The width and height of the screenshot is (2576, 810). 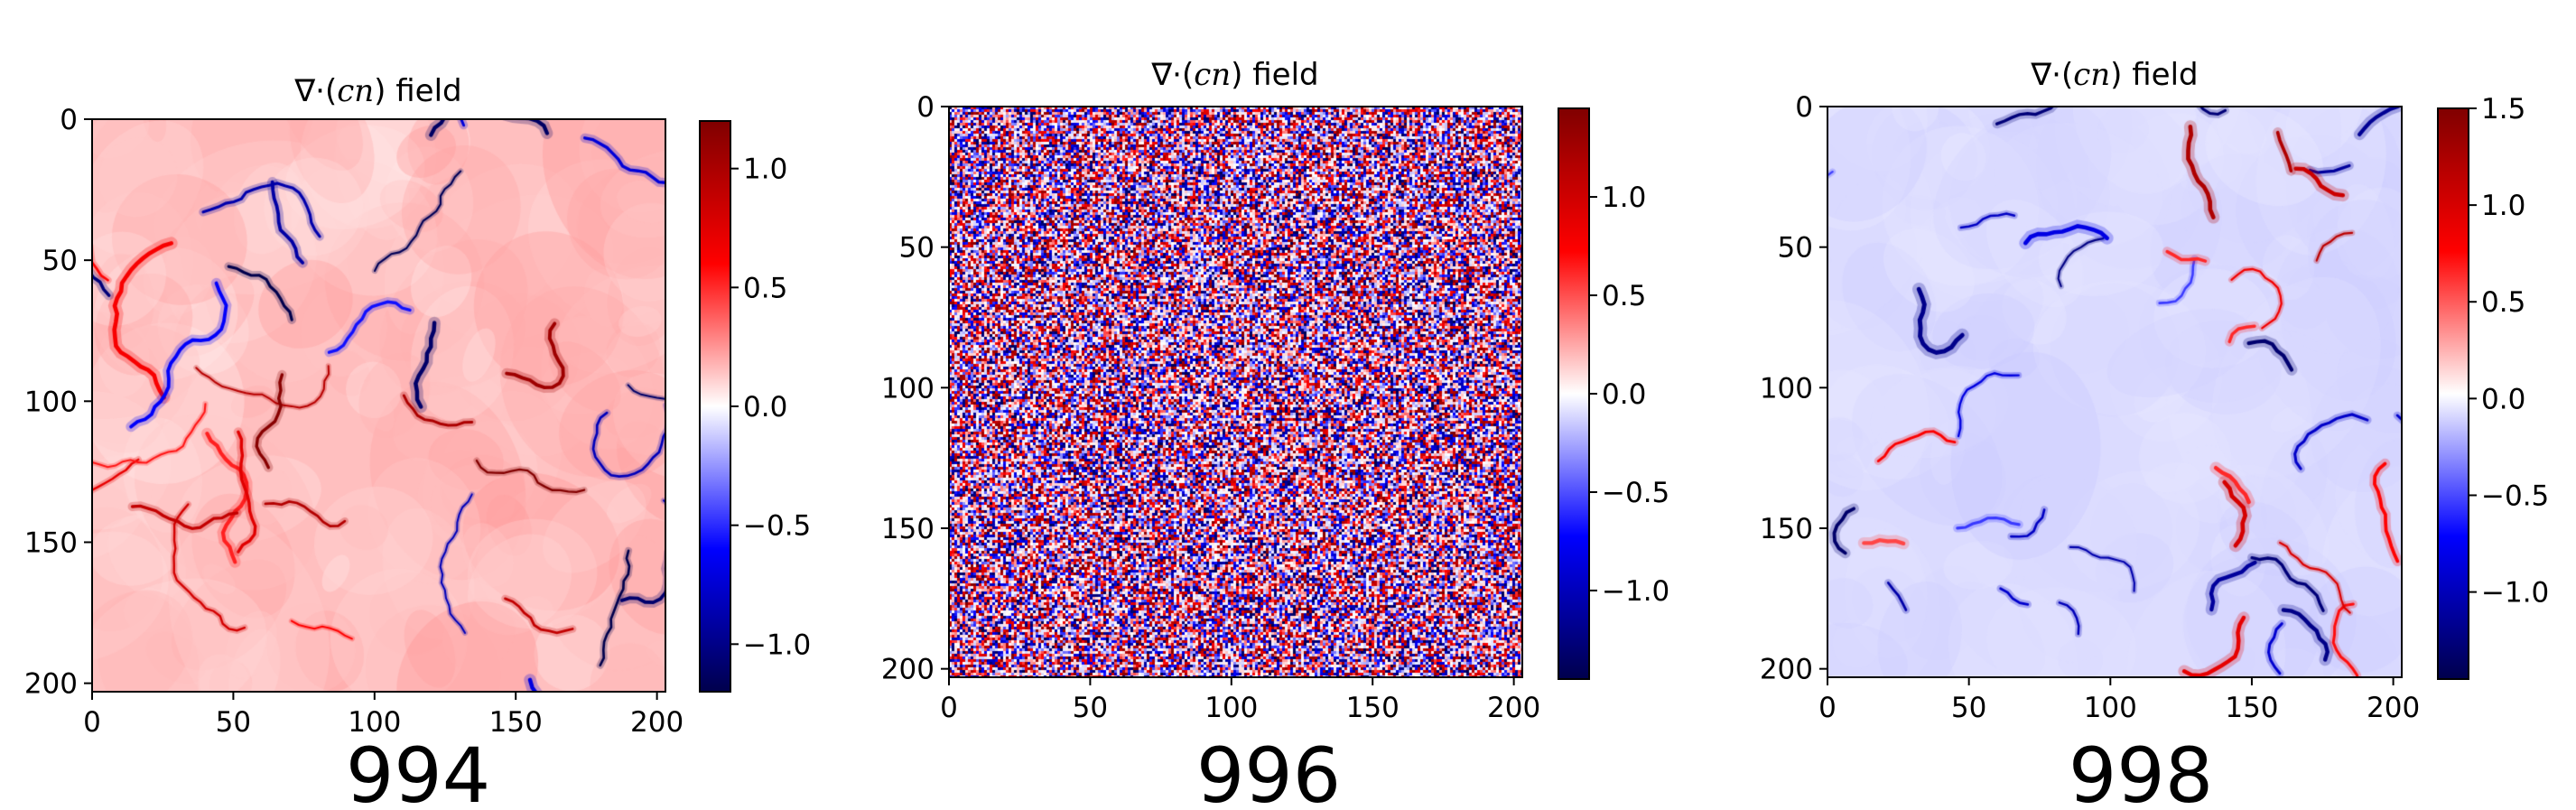 What do you see at coordinates (2503, 206) in the screenshot?
I see `panel-3-colorbar-tick-label: 1.0` at bounding box center [2503, 206].